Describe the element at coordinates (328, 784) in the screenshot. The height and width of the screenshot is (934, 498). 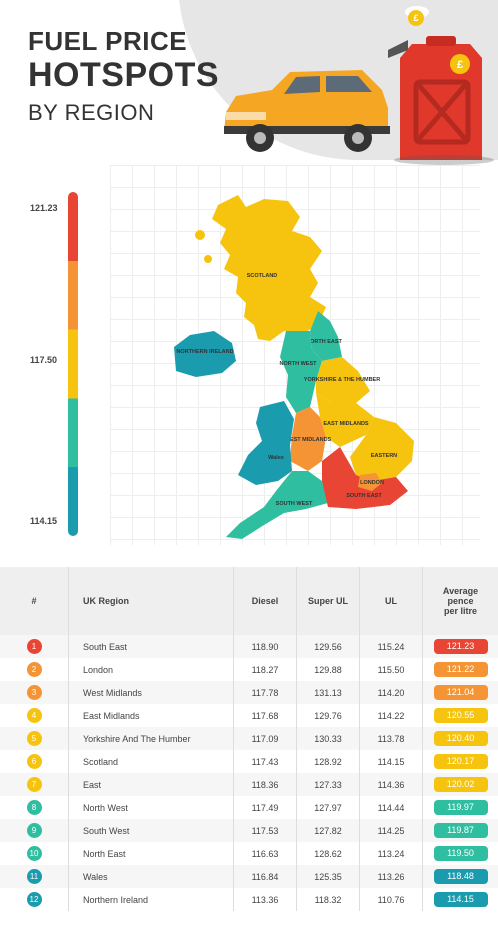
I see `super-ul-cell: 127.33` at that location.